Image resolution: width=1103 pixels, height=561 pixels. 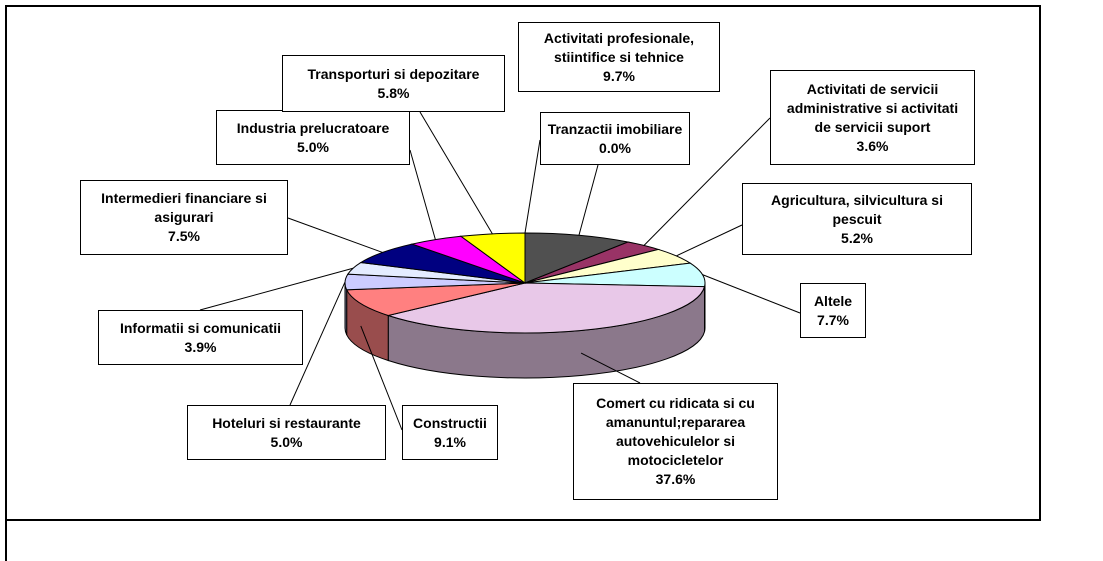 I want to click on category-label: Intermedieri financiare si asigurari, so click(x=184, y=207).